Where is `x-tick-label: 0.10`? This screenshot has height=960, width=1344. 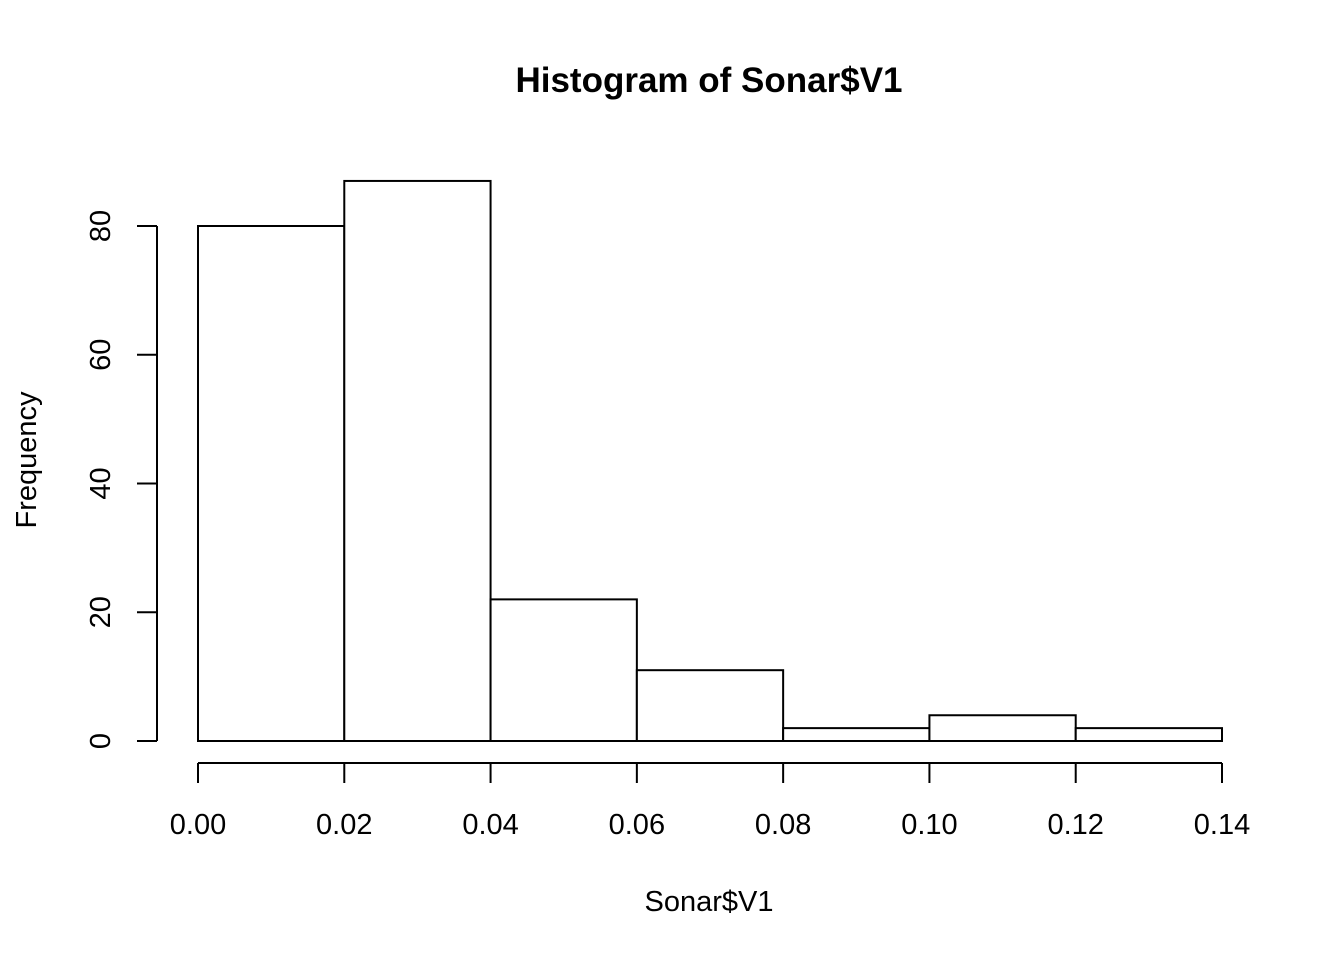 x-tick-label: 0.10 is located at coordinates (929, 825).